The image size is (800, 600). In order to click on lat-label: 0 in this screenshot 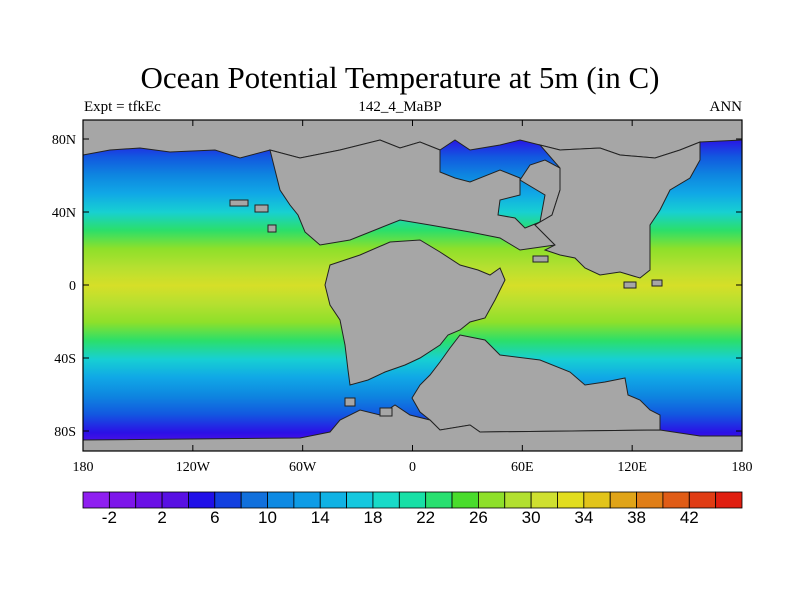, I will do `click(72, 286)`.